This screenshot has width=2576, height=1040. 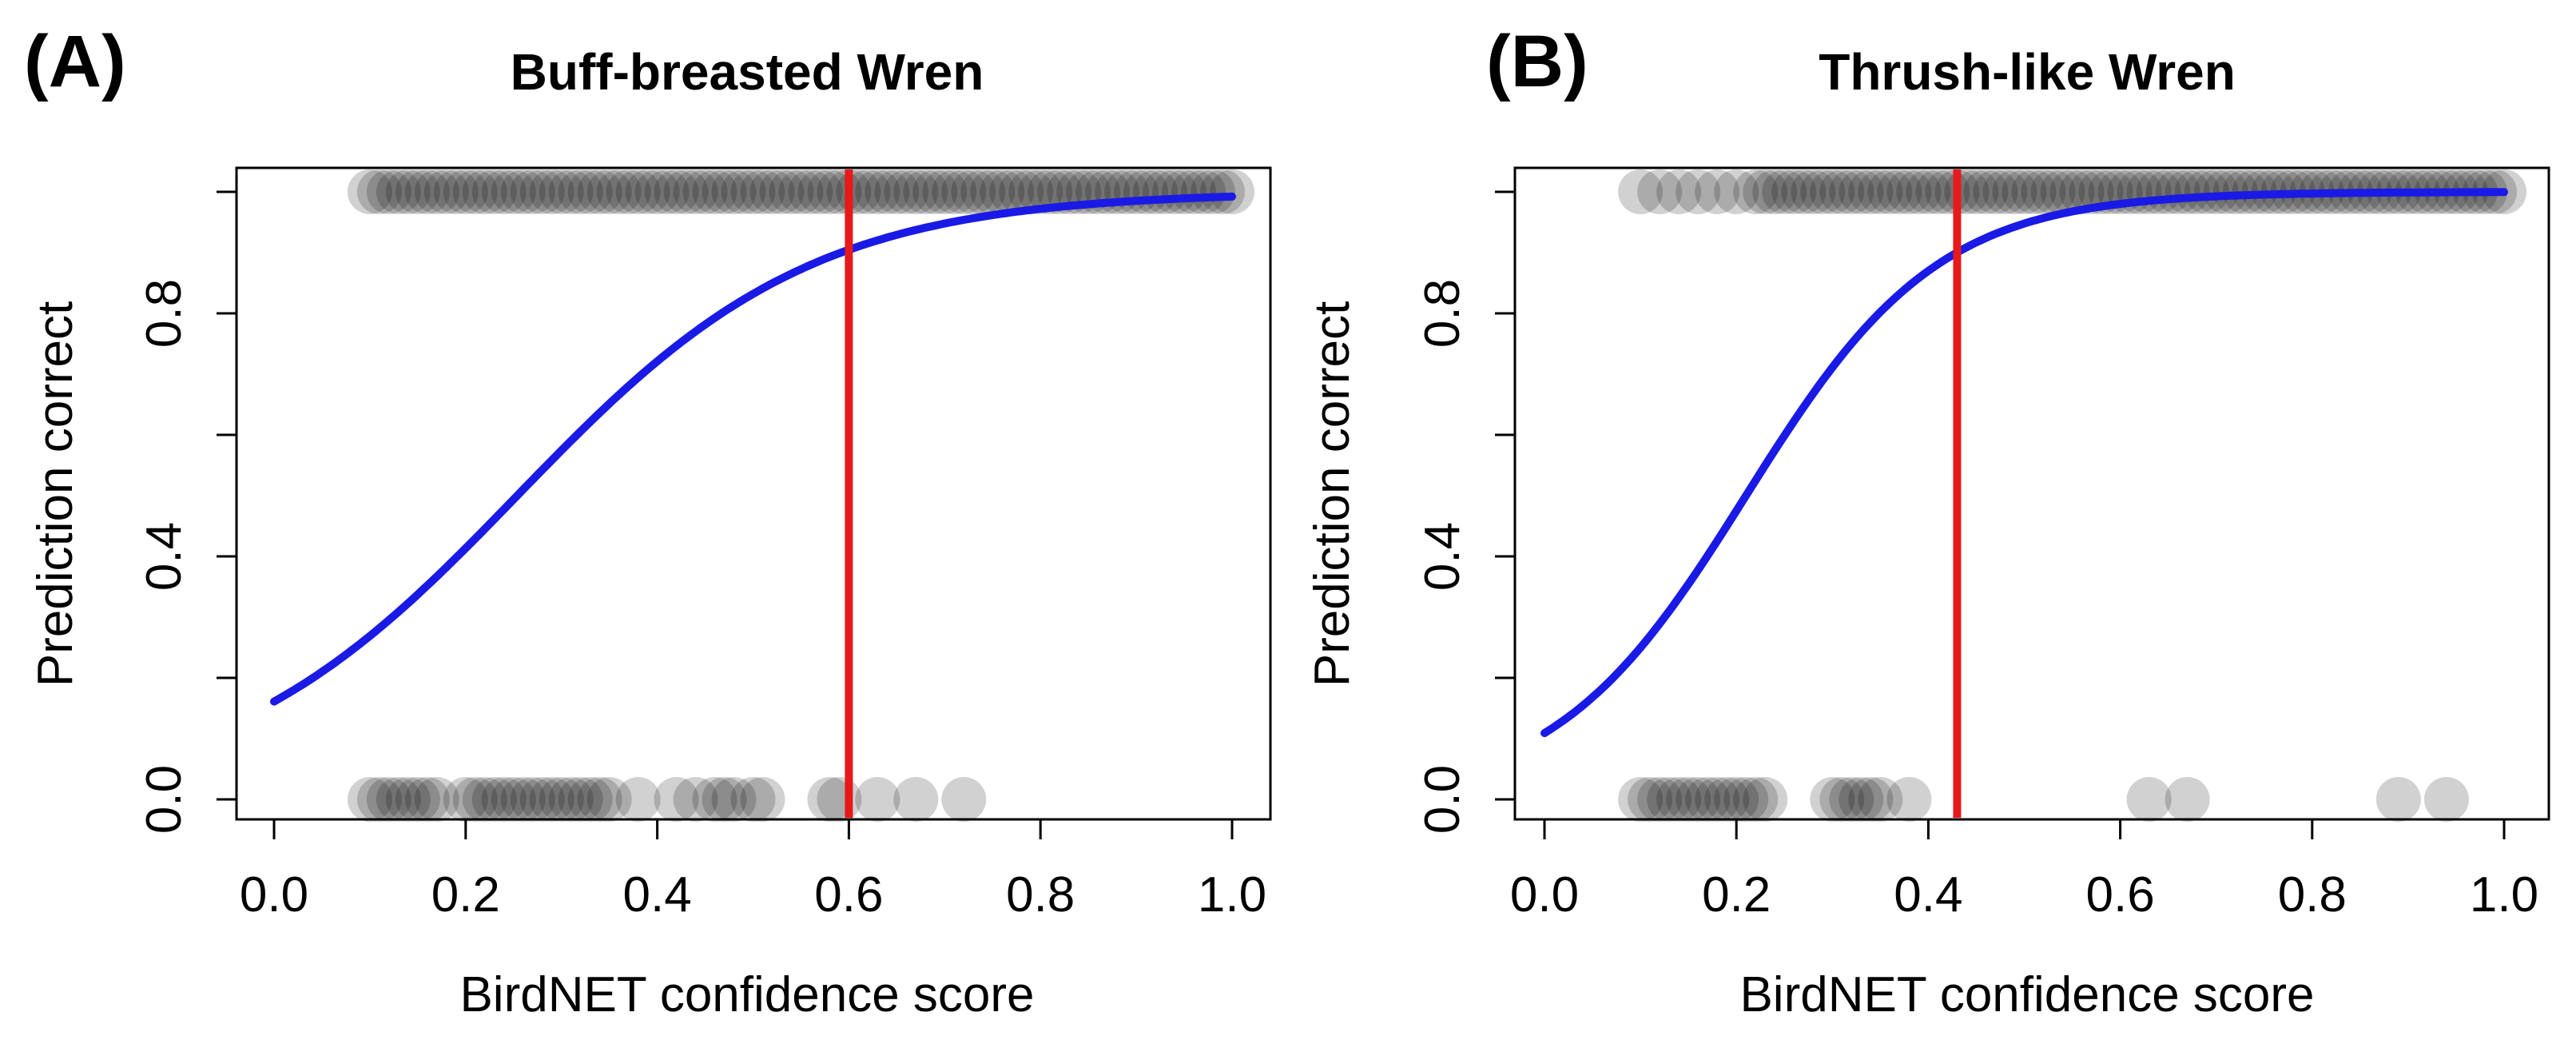 I want to click on panel-a-x-tick-label-4: 0.8, so click(x=1040, y=894).